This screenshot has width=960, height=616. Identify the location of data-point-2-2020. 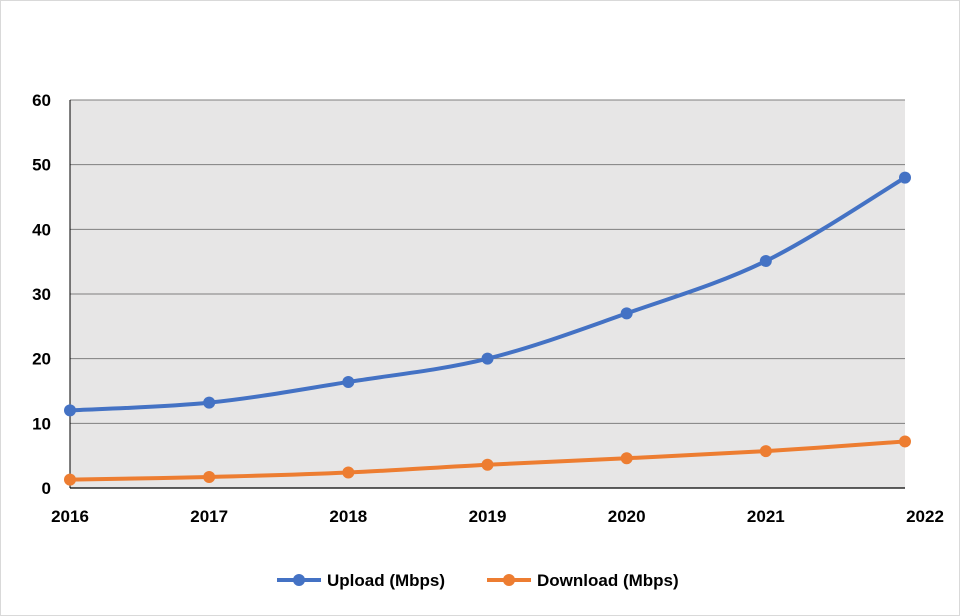
(626, 458).